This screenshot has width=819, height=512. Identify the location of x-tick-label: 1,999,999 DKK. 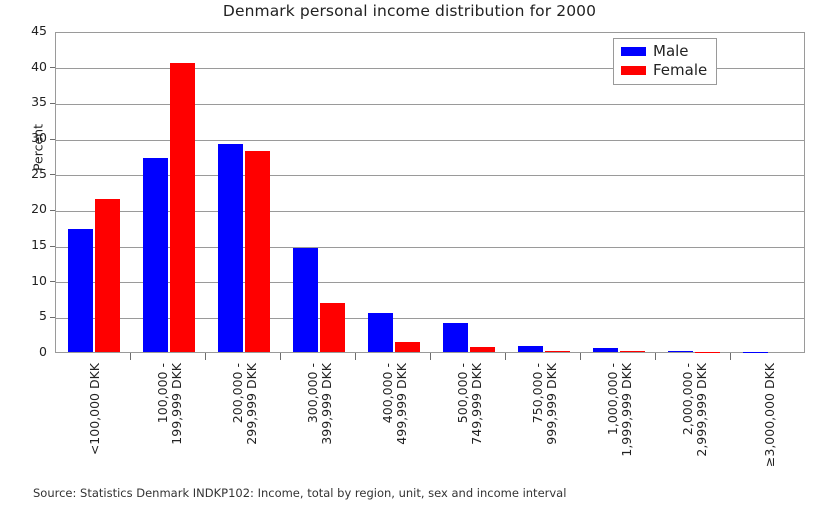
(626, 410).